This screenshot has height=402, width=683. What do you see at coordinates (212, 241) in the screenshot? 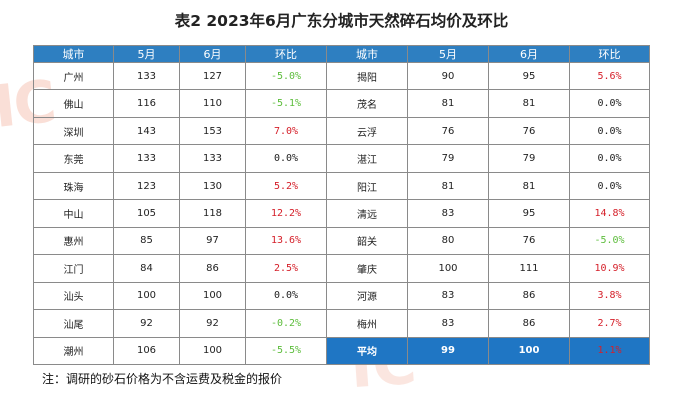
I see `price-cell: 97` at bounding box center [212, 241].